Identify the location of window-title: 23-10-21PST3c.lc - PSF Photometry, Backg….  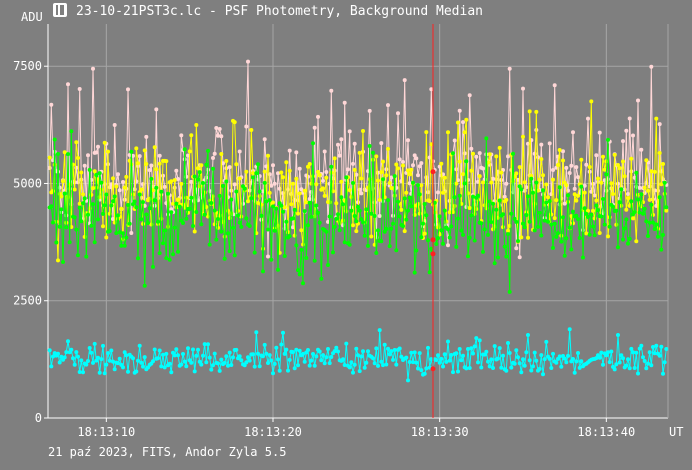
(279, 11).